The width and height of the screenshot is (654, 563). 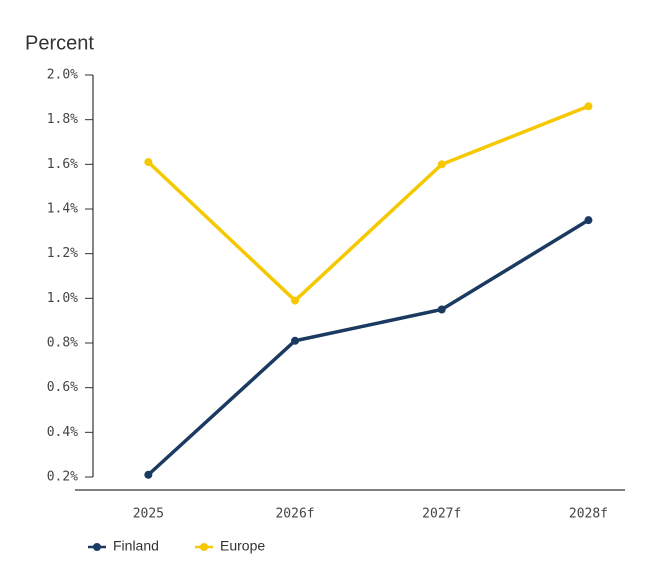 What do you see at coordinates (62, 253) in the screenshot?
I see `y-tick-label: 1.2%` at bounding box center [62, 253].